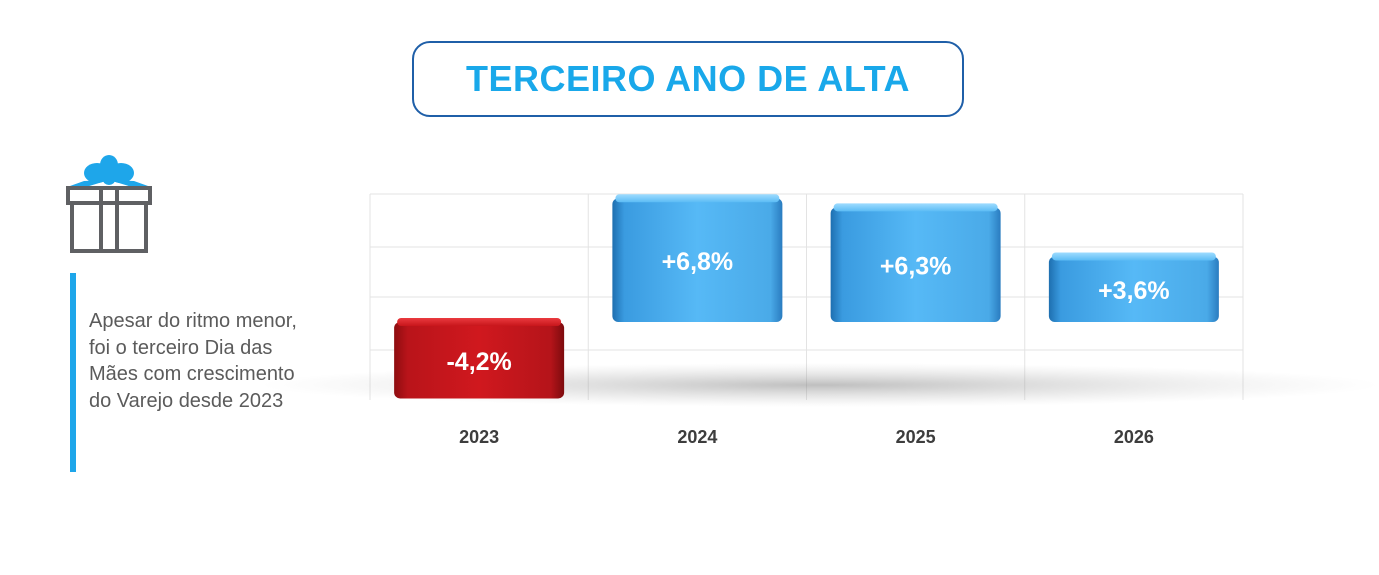 The height and width of the screenshot is (575, 1379). I want to click on page-title: TERCEIRO ANO DE ALTA, so click(688, 78).